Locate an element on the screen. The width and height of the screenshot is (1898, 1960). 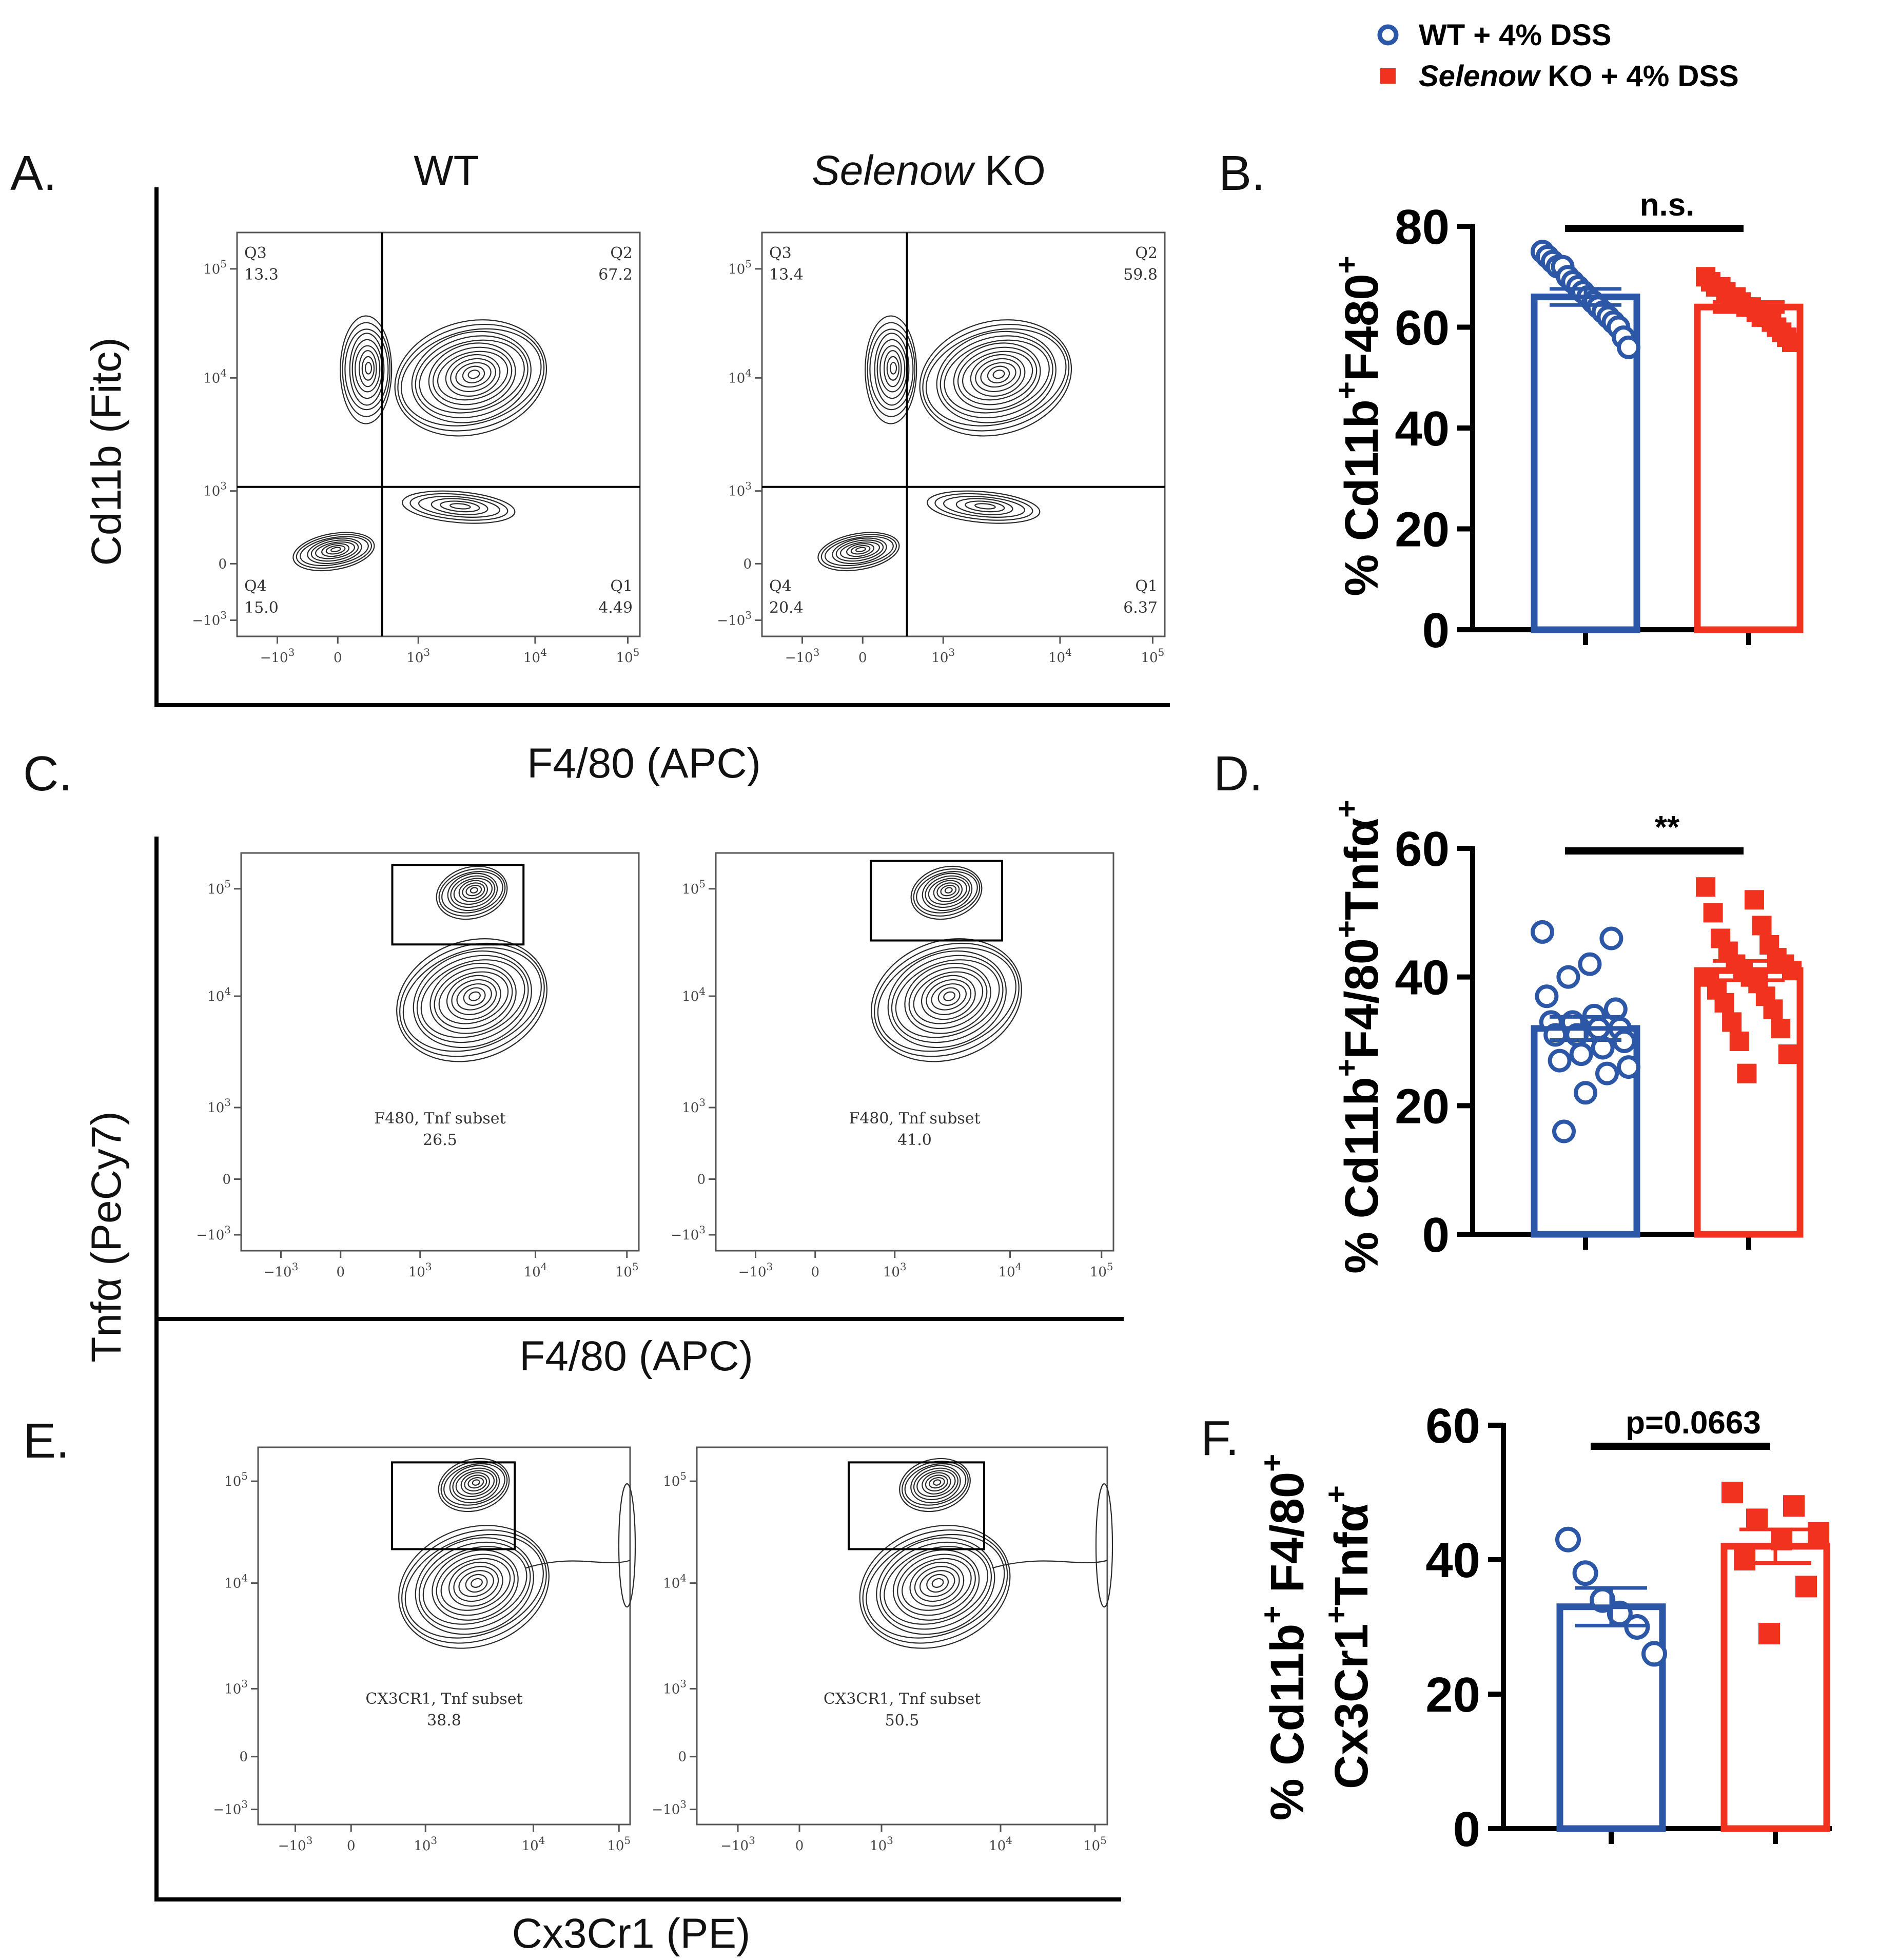
flow-a-ko-quadrant-q1-value: 6.37 is located at coordinates (1140, 608).